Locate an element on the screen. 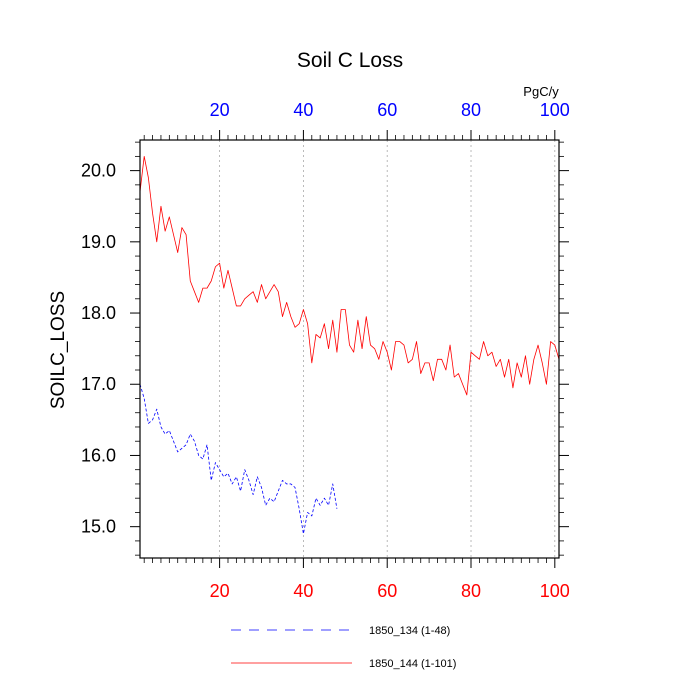 The height and width of the screenshot is (700, 700). units-label: PgC/y is located at coordinates (541, 91).